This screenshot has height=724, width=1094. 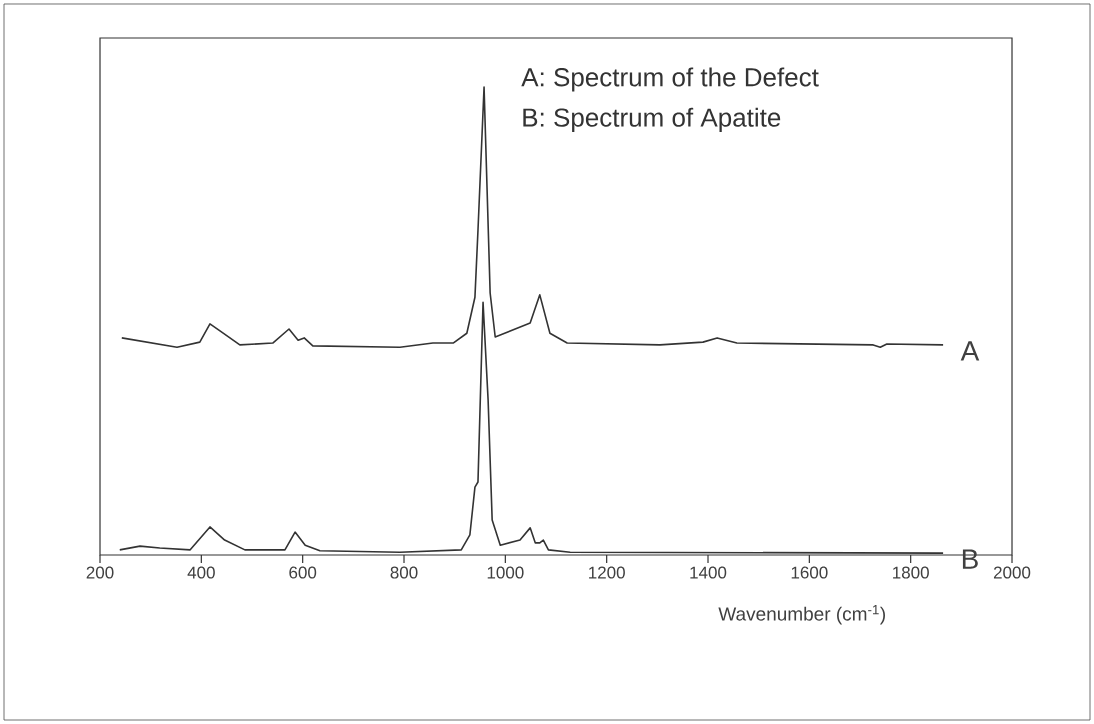 I want to click on x-tick-label: 200, so click(x=100, y=572).